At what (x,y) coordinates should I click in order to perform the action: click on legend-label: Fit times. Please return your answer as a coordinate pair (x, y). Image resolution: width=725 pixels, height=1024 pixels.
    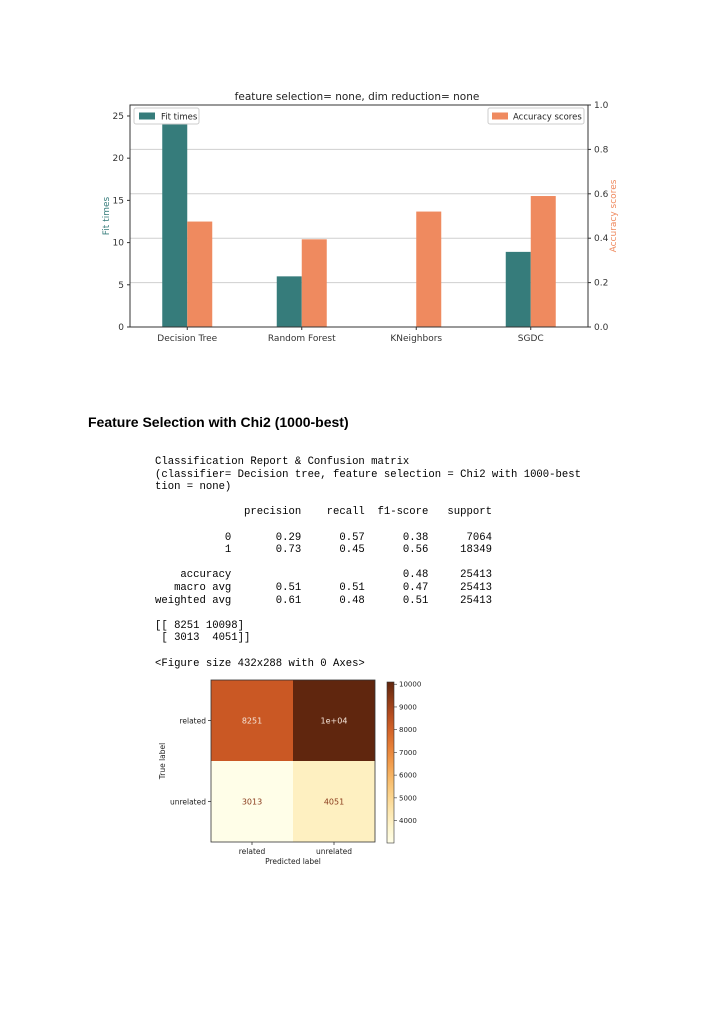
    Looking at the image, I should click on (179, 118).